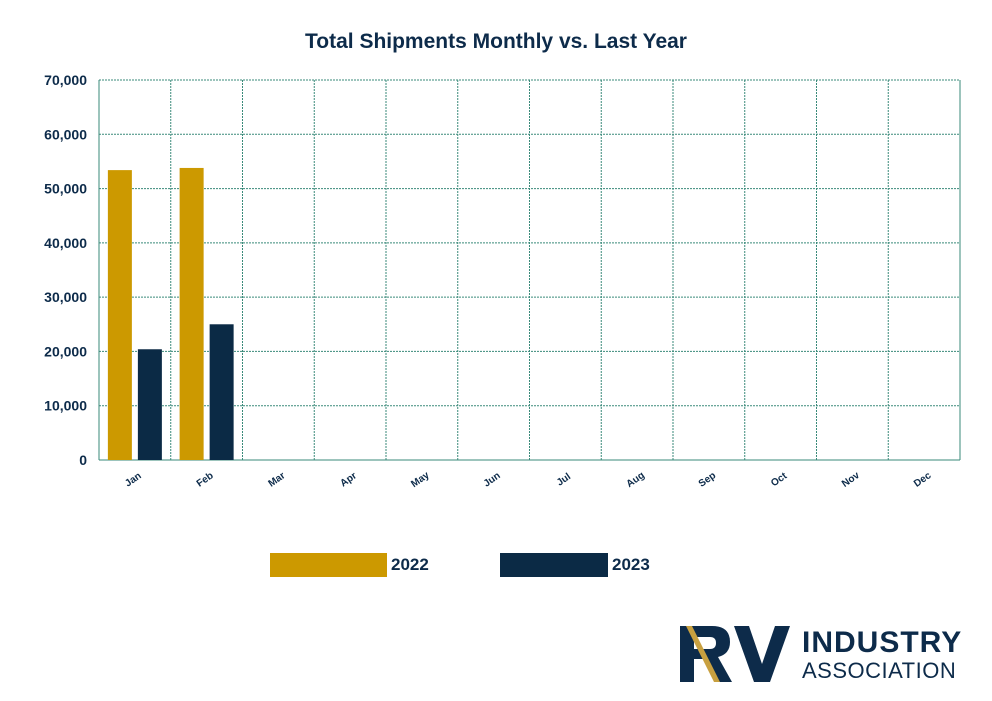 The width and height of the screenshot is (992, 701). What do you see at coordinates (492, 479) in the screenshot?
I see `x-tick-label: Jun` at bounding box center [492, 479].